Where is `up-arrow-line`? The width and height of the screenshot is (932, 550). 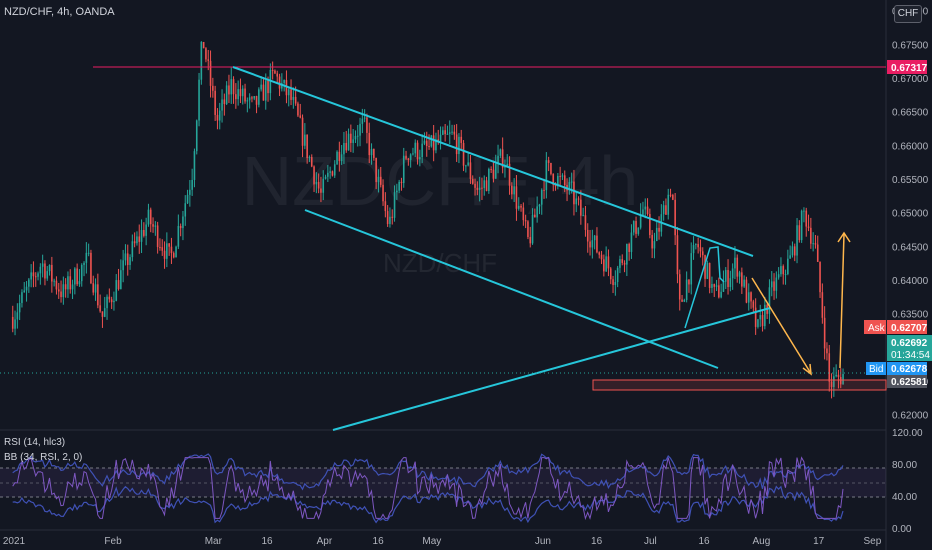 up-arrow-line is located at coordinates (842, 301).